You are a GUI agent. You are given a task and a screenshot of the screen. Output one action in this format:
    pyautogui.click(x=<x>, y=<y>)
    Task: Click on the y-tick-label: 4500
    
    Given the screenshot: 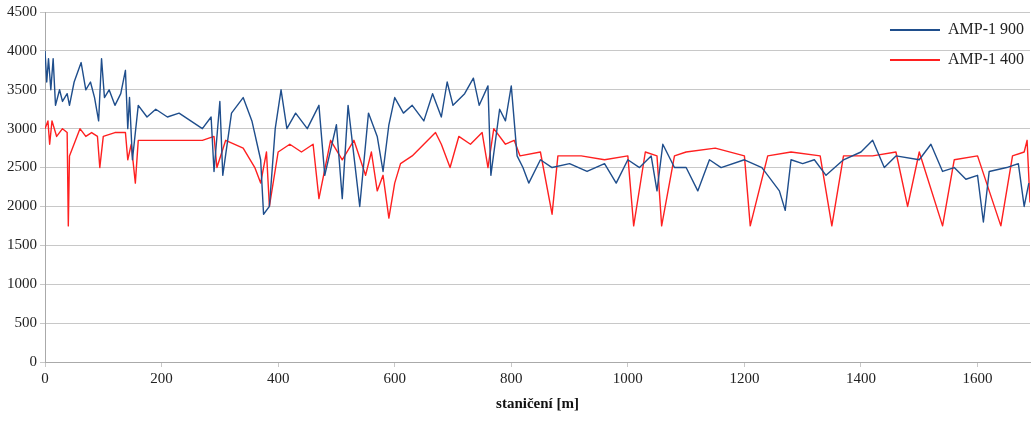 What is the action you would take?
    pyautogui.click(x=22, y=10)
    